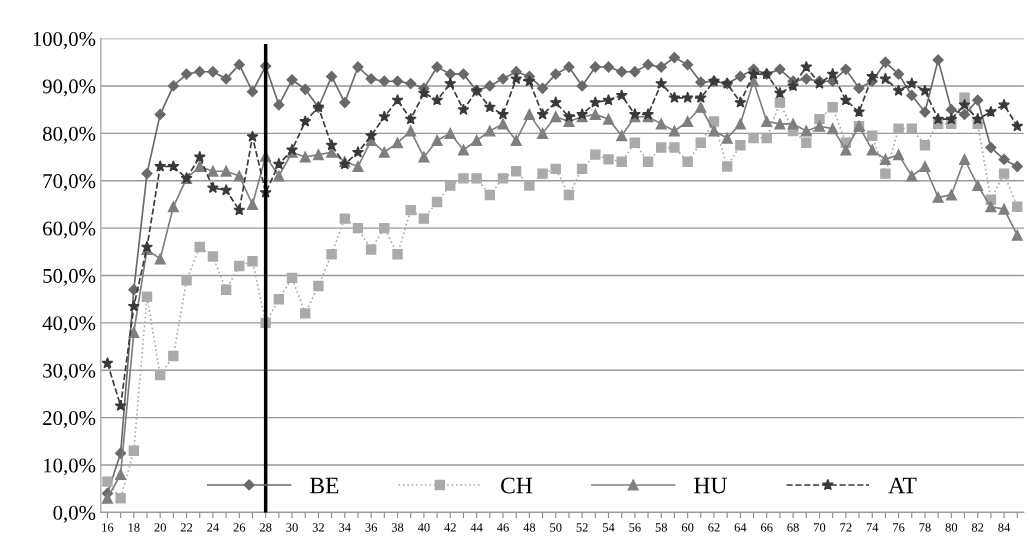 The image size is (1029, 551). Describe the element at coordinates (69, 88) in the screenshot. I see `y-tick-label: 90,0%` at that location.